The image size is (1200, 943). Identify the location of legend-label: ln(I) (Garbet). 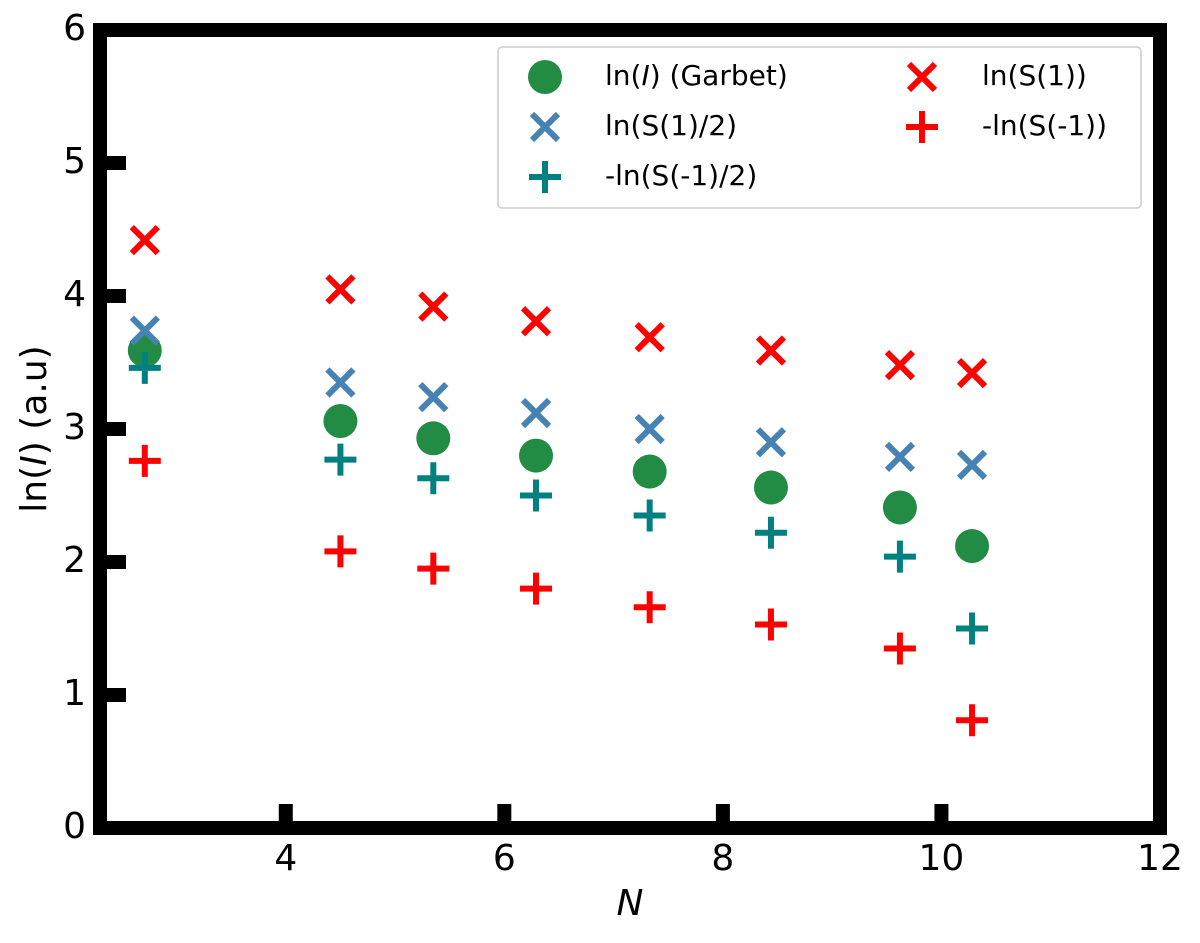
(696, 75).